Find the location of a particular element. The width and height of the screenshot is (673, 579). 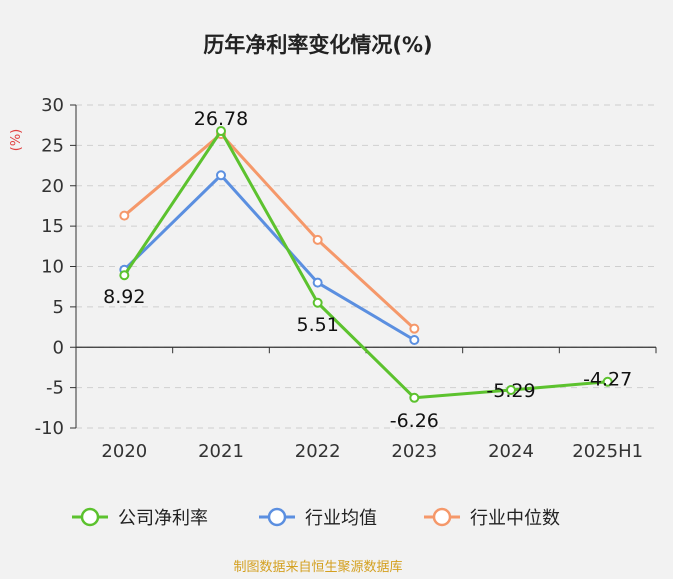

x-tick-label: 2022 is located at coordinates (318, 451).